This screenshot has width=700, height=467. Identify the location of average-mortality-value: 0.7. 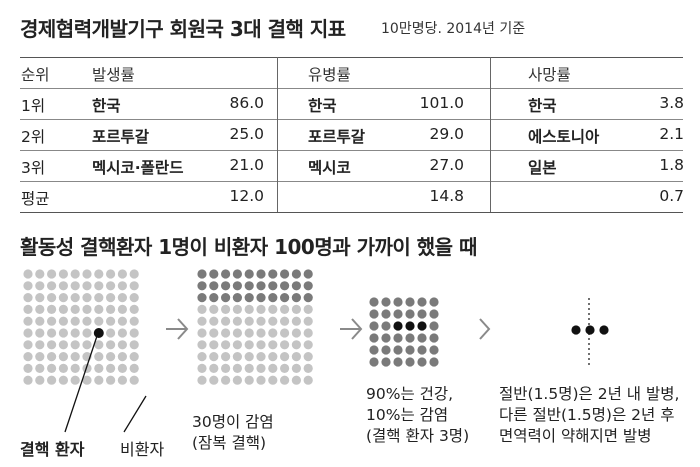
(671, 196).